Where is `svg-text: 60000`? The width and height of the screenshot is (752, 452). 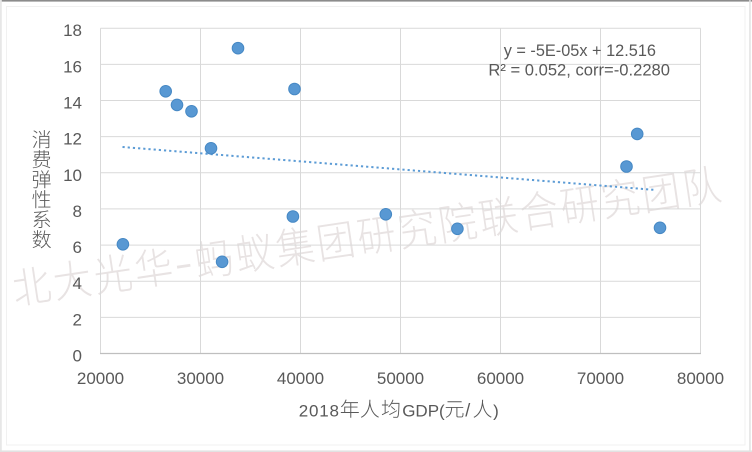
svg-text: 60000 is located at coordinates (500, 378).